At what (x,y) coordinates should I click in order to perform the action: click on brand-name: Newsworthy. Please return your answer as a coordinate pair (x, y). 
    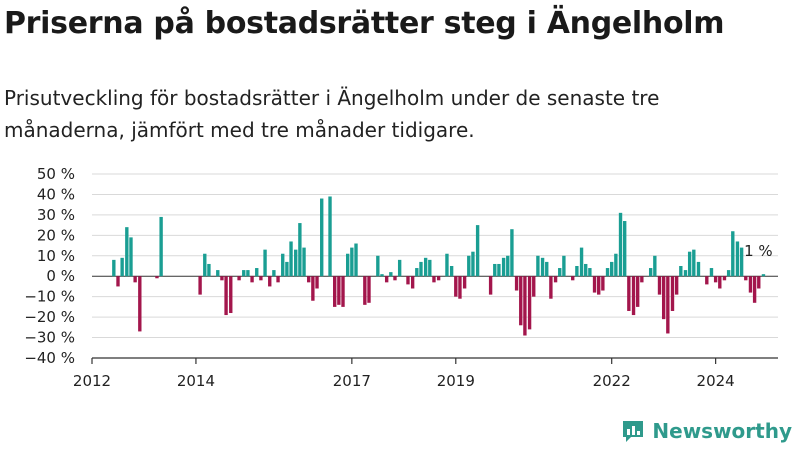
    Looking at the image, I should click on (722, 431).